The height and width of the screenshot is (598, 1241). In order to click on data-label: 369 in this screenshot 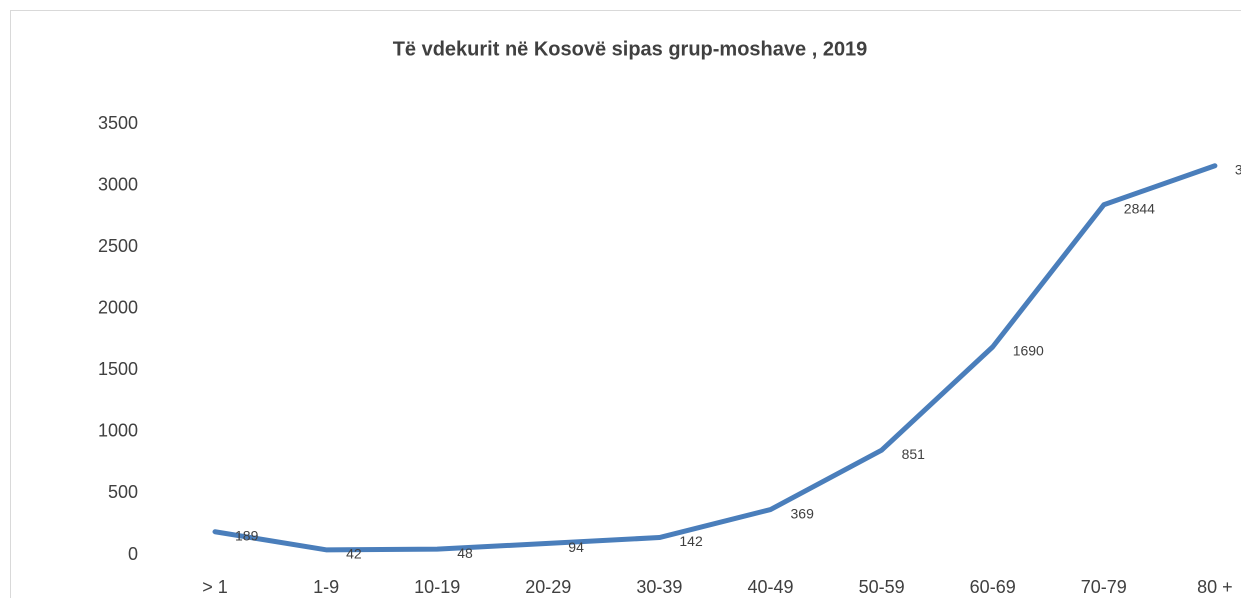, I will do `click(803, 513)`.